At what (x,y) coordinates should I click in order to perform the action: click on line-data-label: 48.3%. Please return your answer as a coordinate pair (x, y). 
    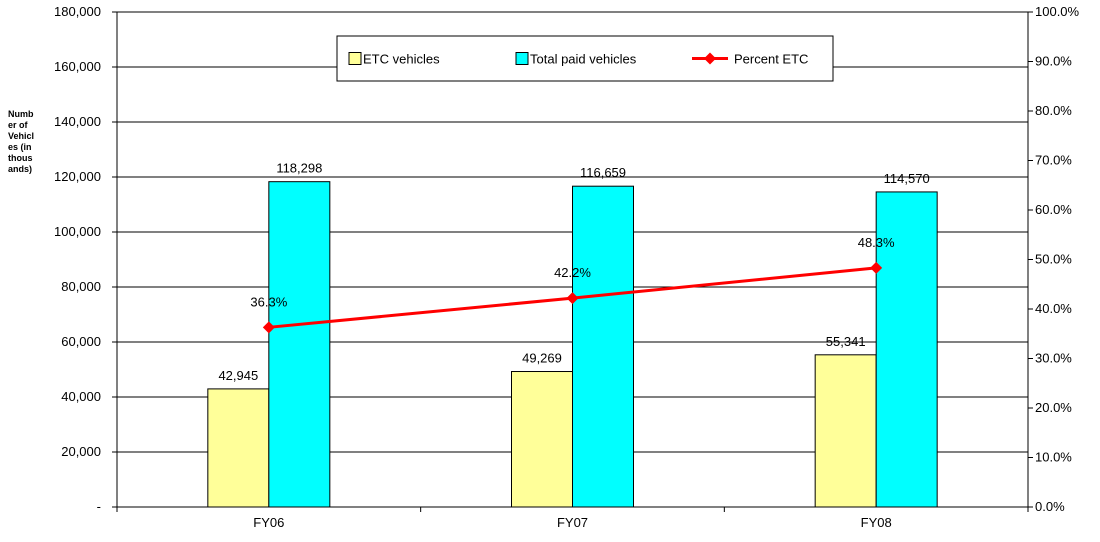
    Looking at the image, I should click on (876, 242).